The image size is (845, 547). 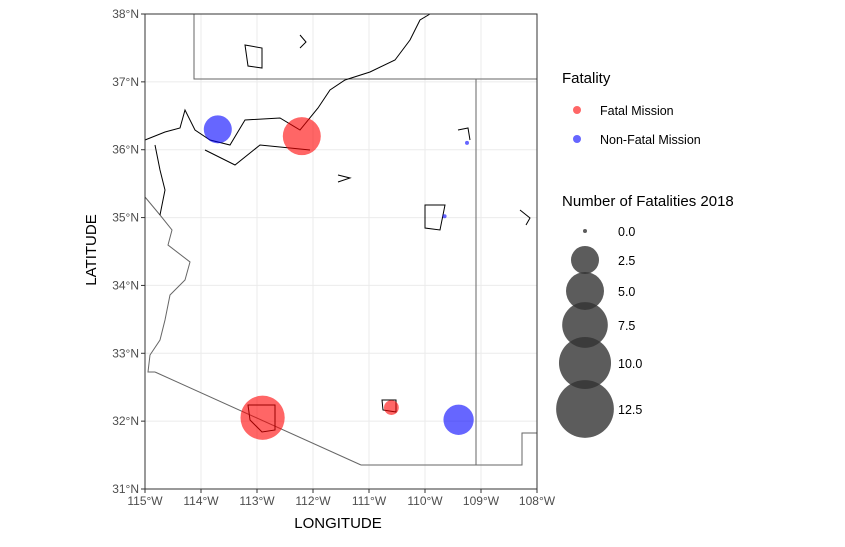 I want to click on y-tick-label: 37°N, so click(x=125, y=82).